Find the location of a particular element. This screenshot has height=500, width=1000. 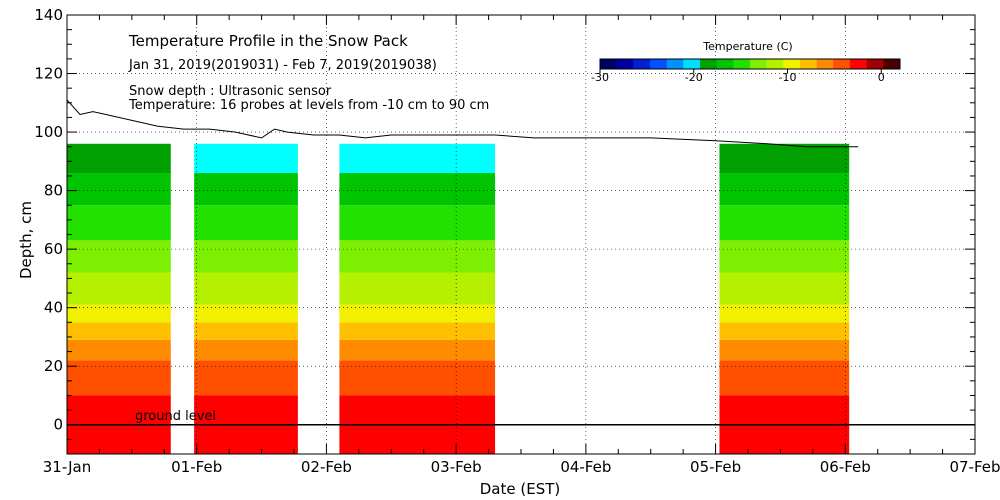

chart-title: Temperature Profile in the Snow Pack is located at coordinates (268, 41).